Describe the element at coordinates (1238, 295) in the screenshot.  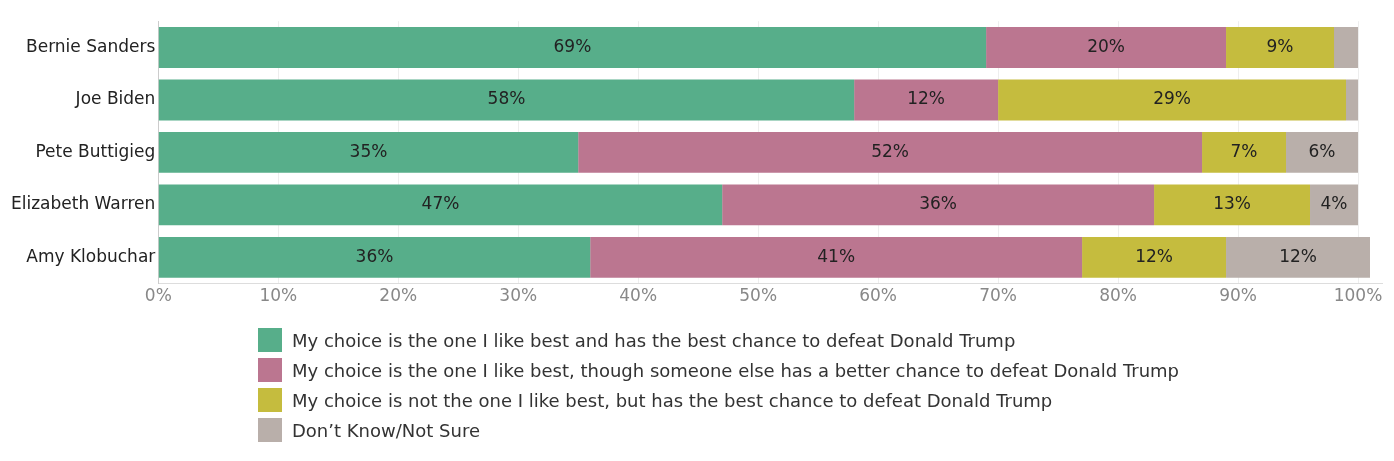
I see `x-tick-label: 90%` at that location.